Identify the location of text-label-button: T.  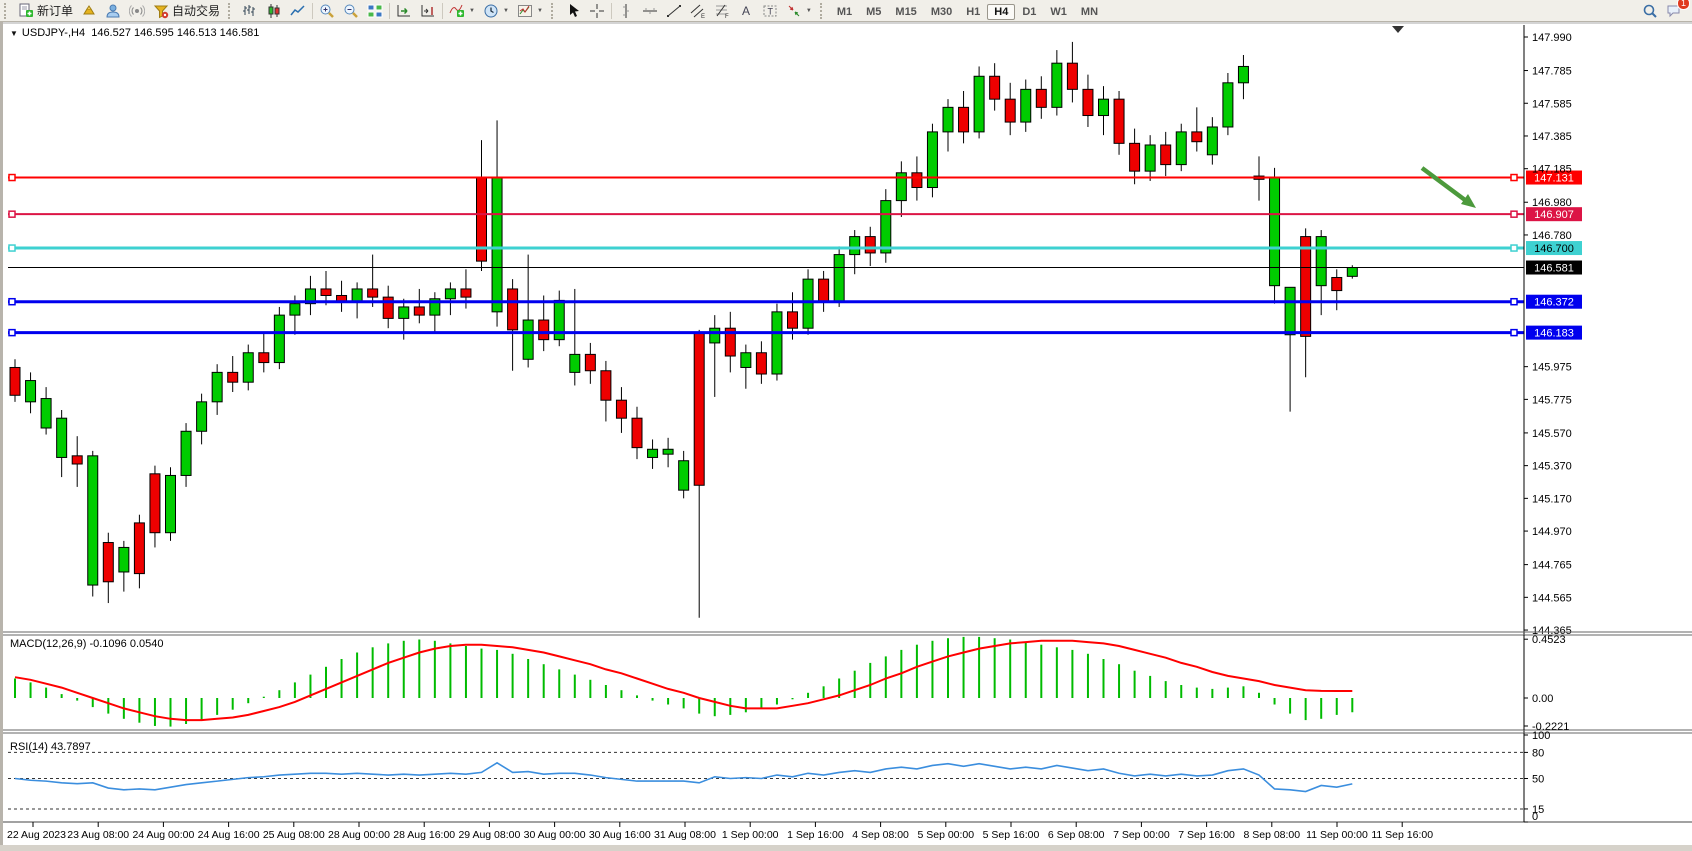
(770, 11).